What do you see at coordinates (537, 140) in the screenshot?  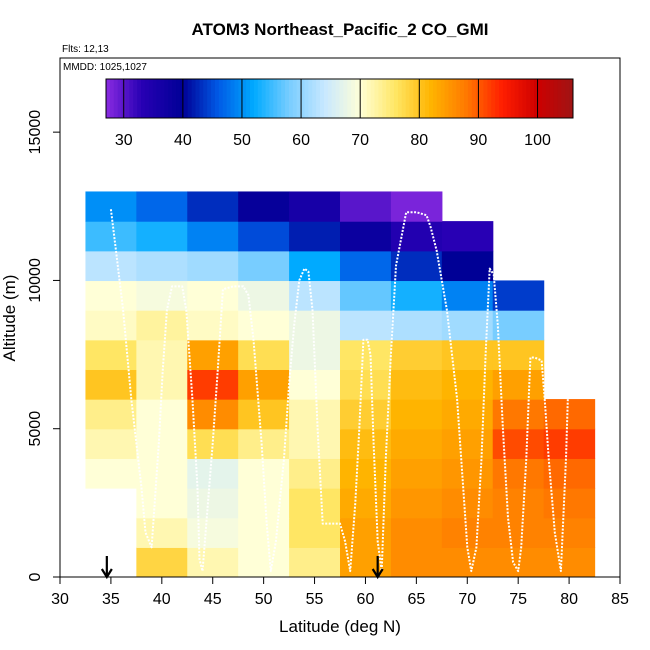 I see `colorbar-tick-label: 100` at bounding box center [537, 140].